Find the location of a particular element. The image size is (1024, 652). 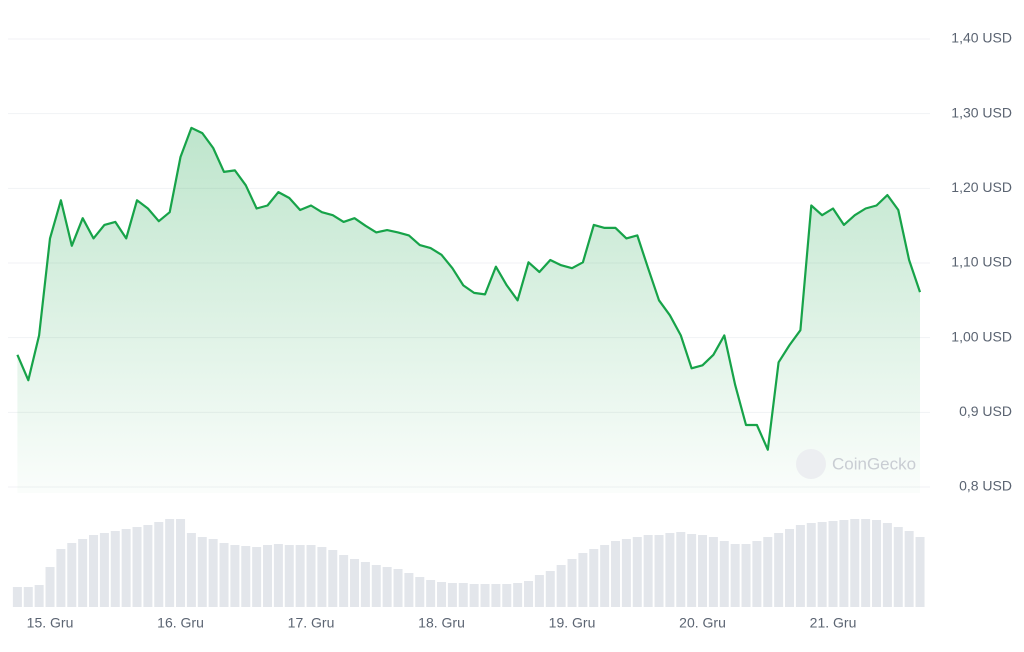

x-tick-label: 19. Gru is located at coordinates (572, 623).